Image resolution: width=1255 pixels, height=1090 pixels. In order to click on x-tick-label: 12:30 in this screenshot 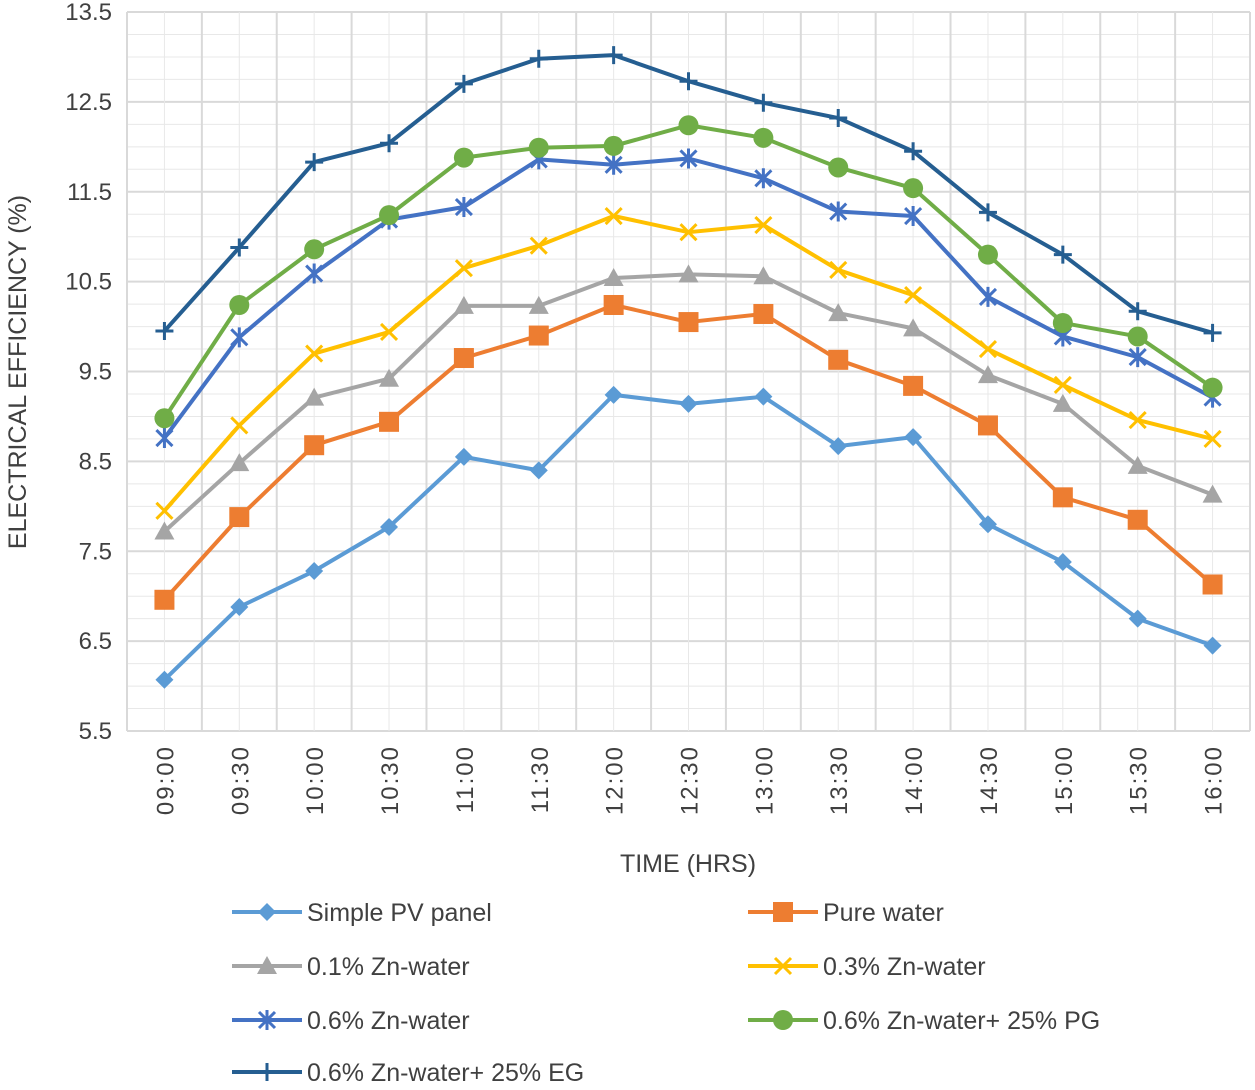, I will do `click(690, 780)`.